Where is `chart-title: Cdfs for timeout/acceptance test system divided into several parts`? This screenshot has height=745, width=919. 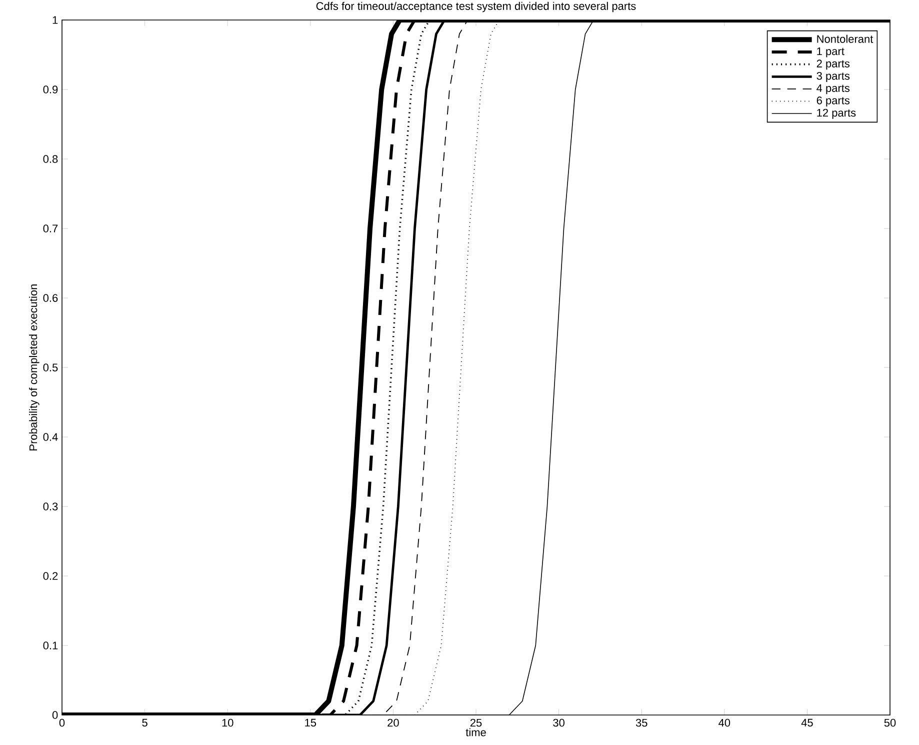 chart-title: Cdfs for timeout/acceptance test system divided into several parts is located at coordinates (476, 7).